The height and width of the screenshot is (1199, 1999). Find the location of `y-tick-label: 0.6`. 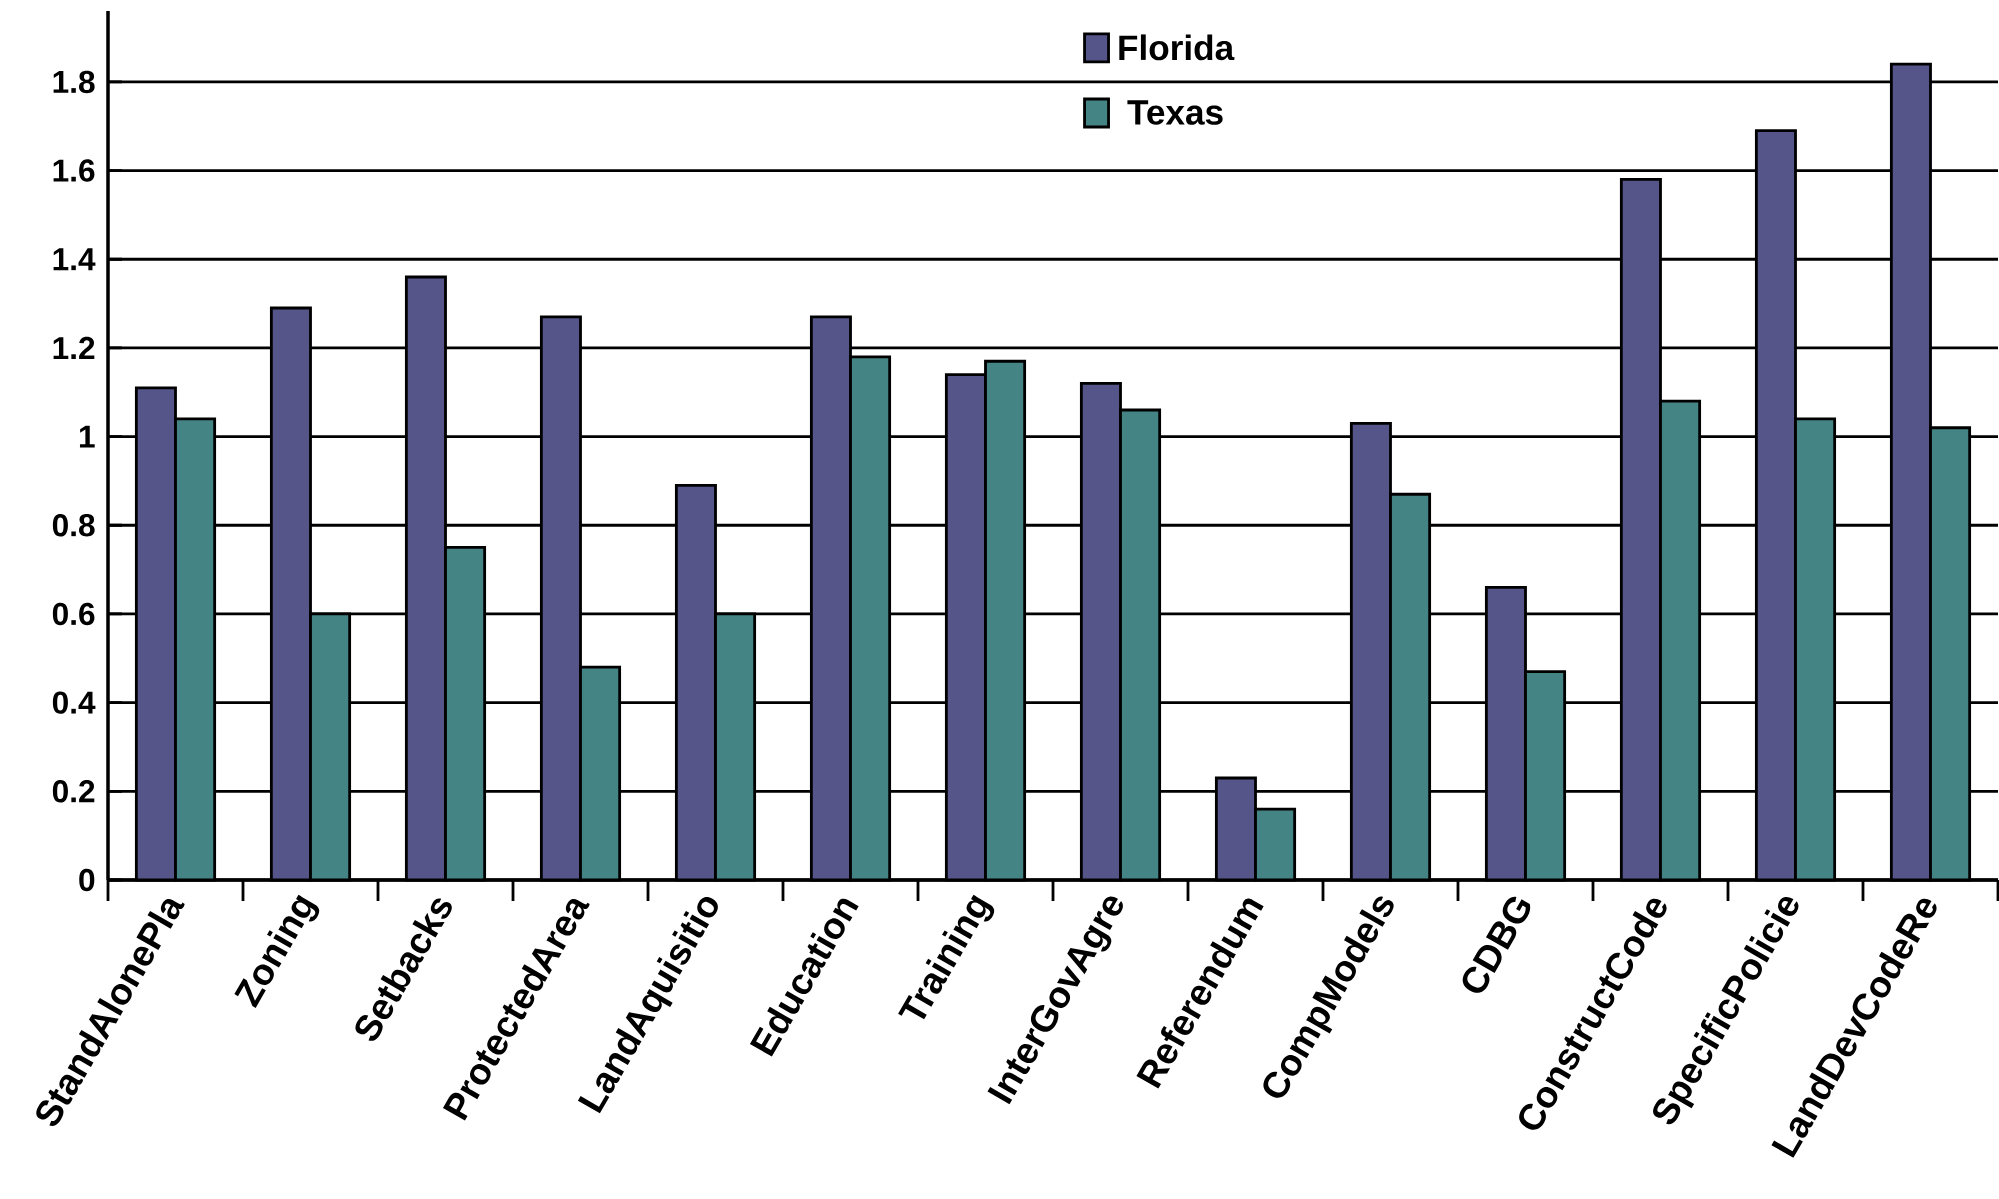

y-tick-label: 0.6 is located at coordinates (73, 614).